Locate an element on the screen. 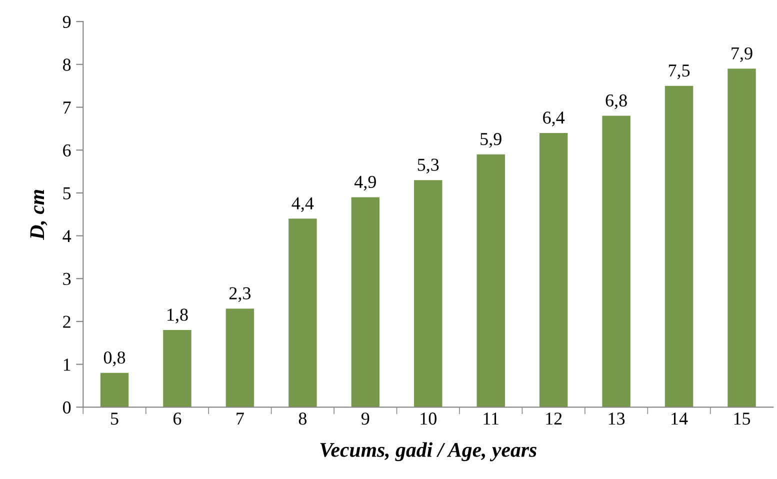 The height and width of the screenshot is (479, 777). y-axis-title: D, cm is located at coordinates (39, 215).